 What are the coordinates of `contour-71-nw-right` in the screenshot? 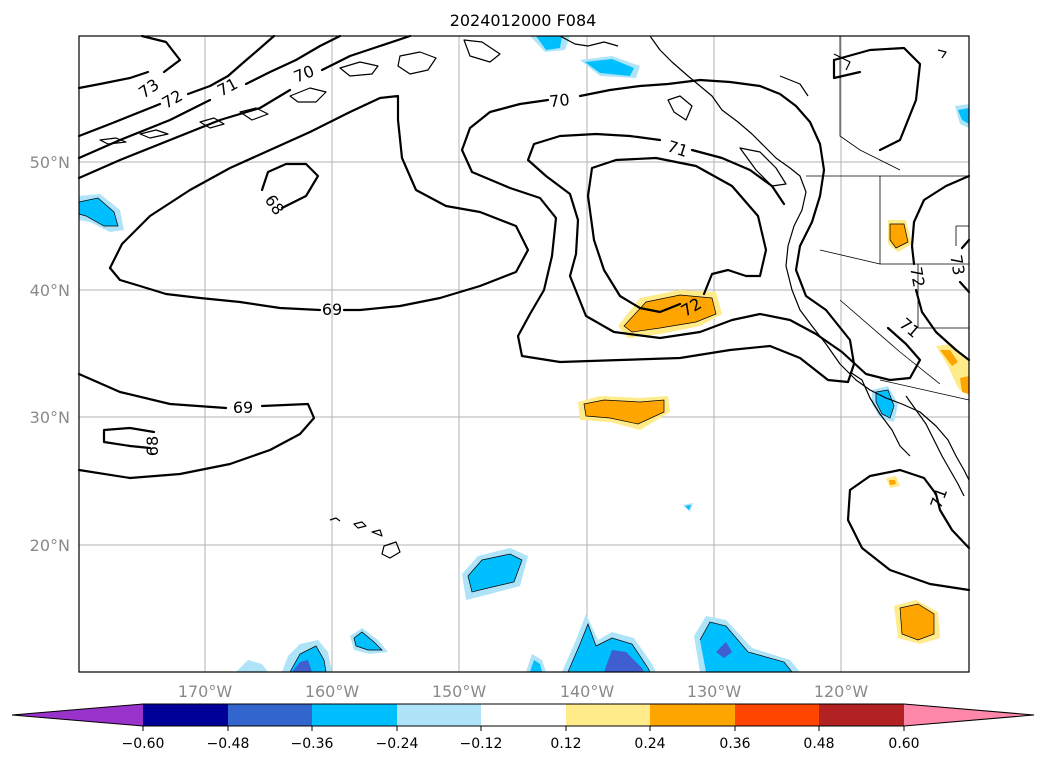 It's located at (293, 60).